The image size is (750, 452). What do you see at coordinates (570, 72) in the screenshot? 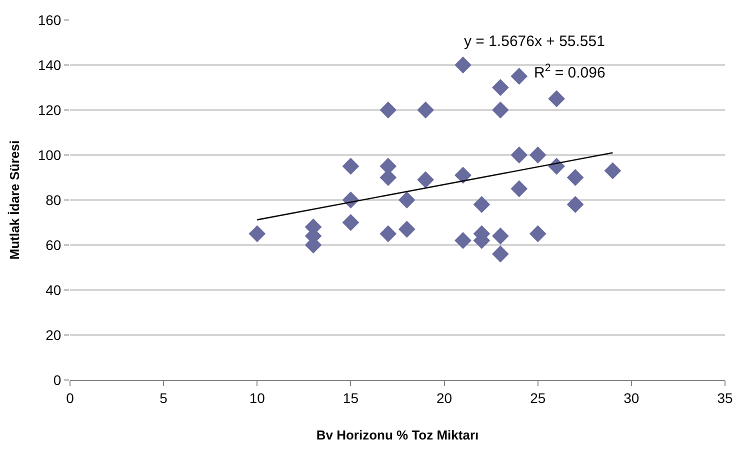
I see `annotation: R$^{2}$ = 0.096` at bounding box center [570, 72].